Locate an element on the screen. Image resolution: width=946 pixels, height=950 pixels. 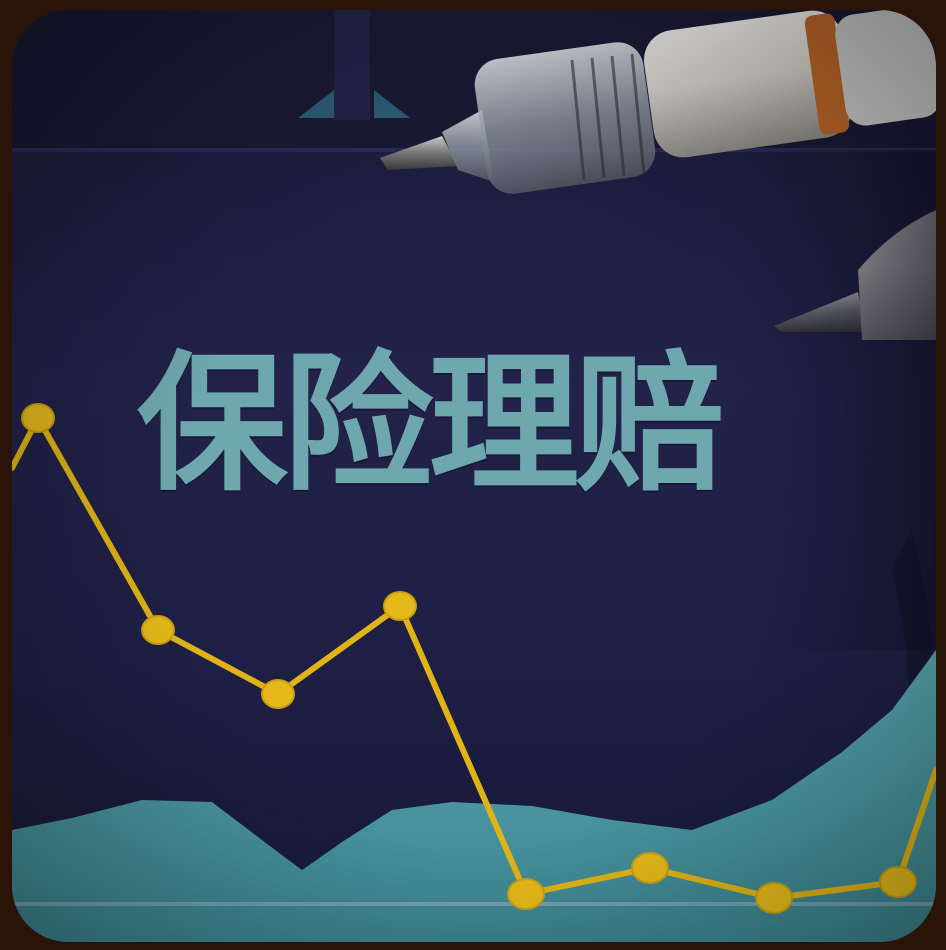
pen-top-grip-ridges is located at coordinates (608, 117).